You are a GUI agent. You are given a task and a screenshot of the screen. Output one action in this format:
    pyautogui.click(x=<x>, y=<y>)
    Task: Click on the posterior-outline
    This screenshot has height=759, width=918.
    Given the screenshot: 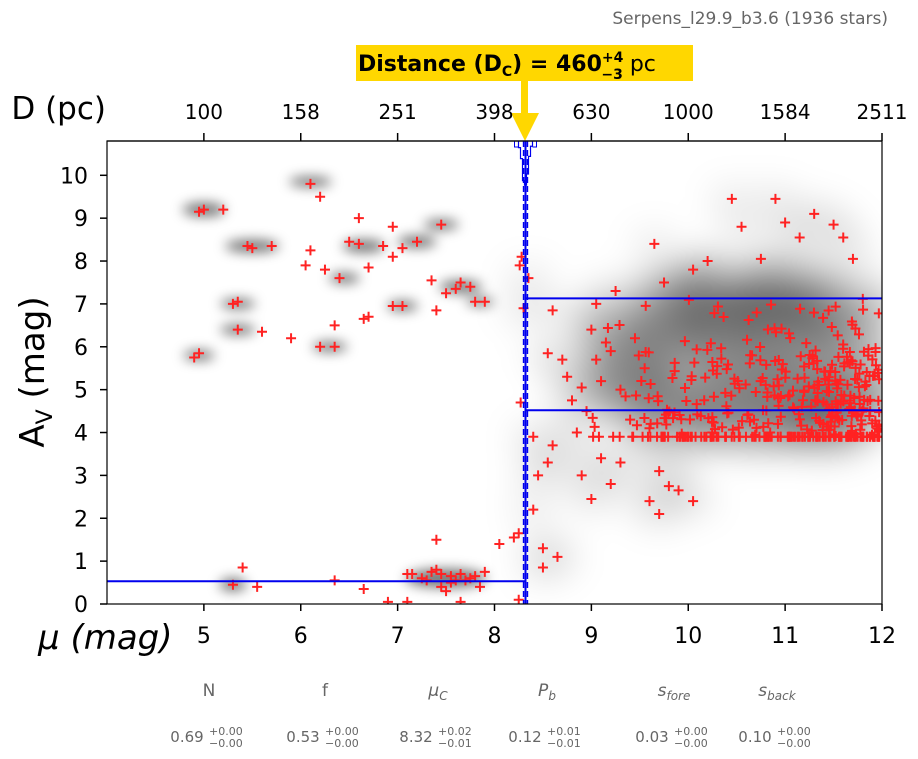 What is the action you would take?
    pyautogui.click(x=525, y=163)
    